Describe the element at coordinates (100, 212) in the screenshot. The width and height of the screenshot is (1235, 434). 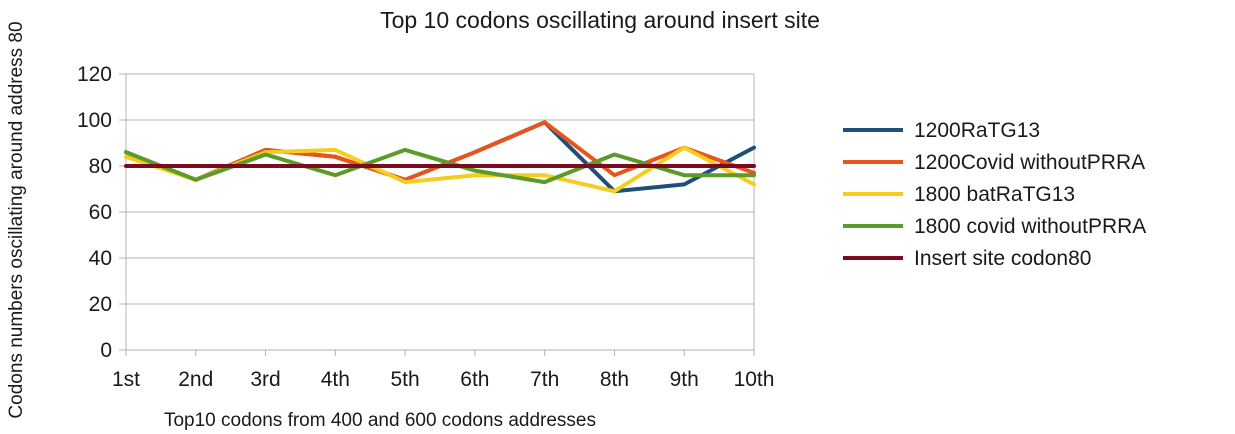
I see `y-tick-label: 60` at that location.